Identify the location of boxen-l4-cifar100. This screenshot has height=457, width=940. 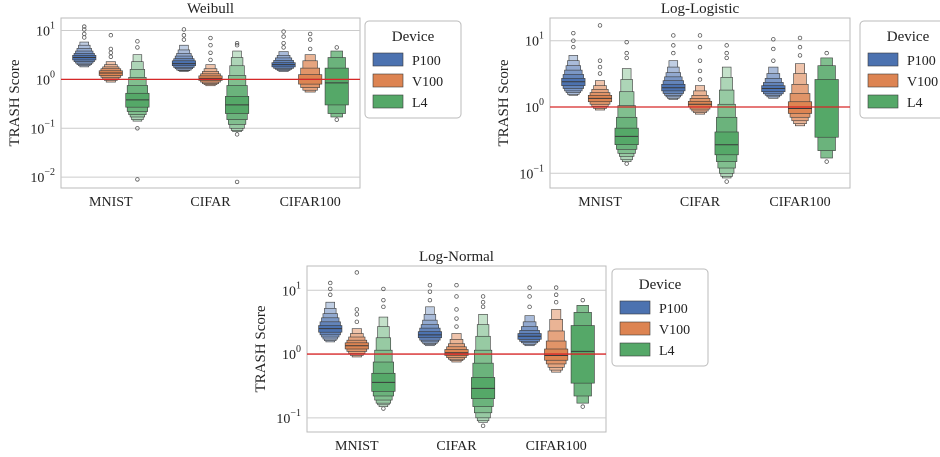
(826, 107).